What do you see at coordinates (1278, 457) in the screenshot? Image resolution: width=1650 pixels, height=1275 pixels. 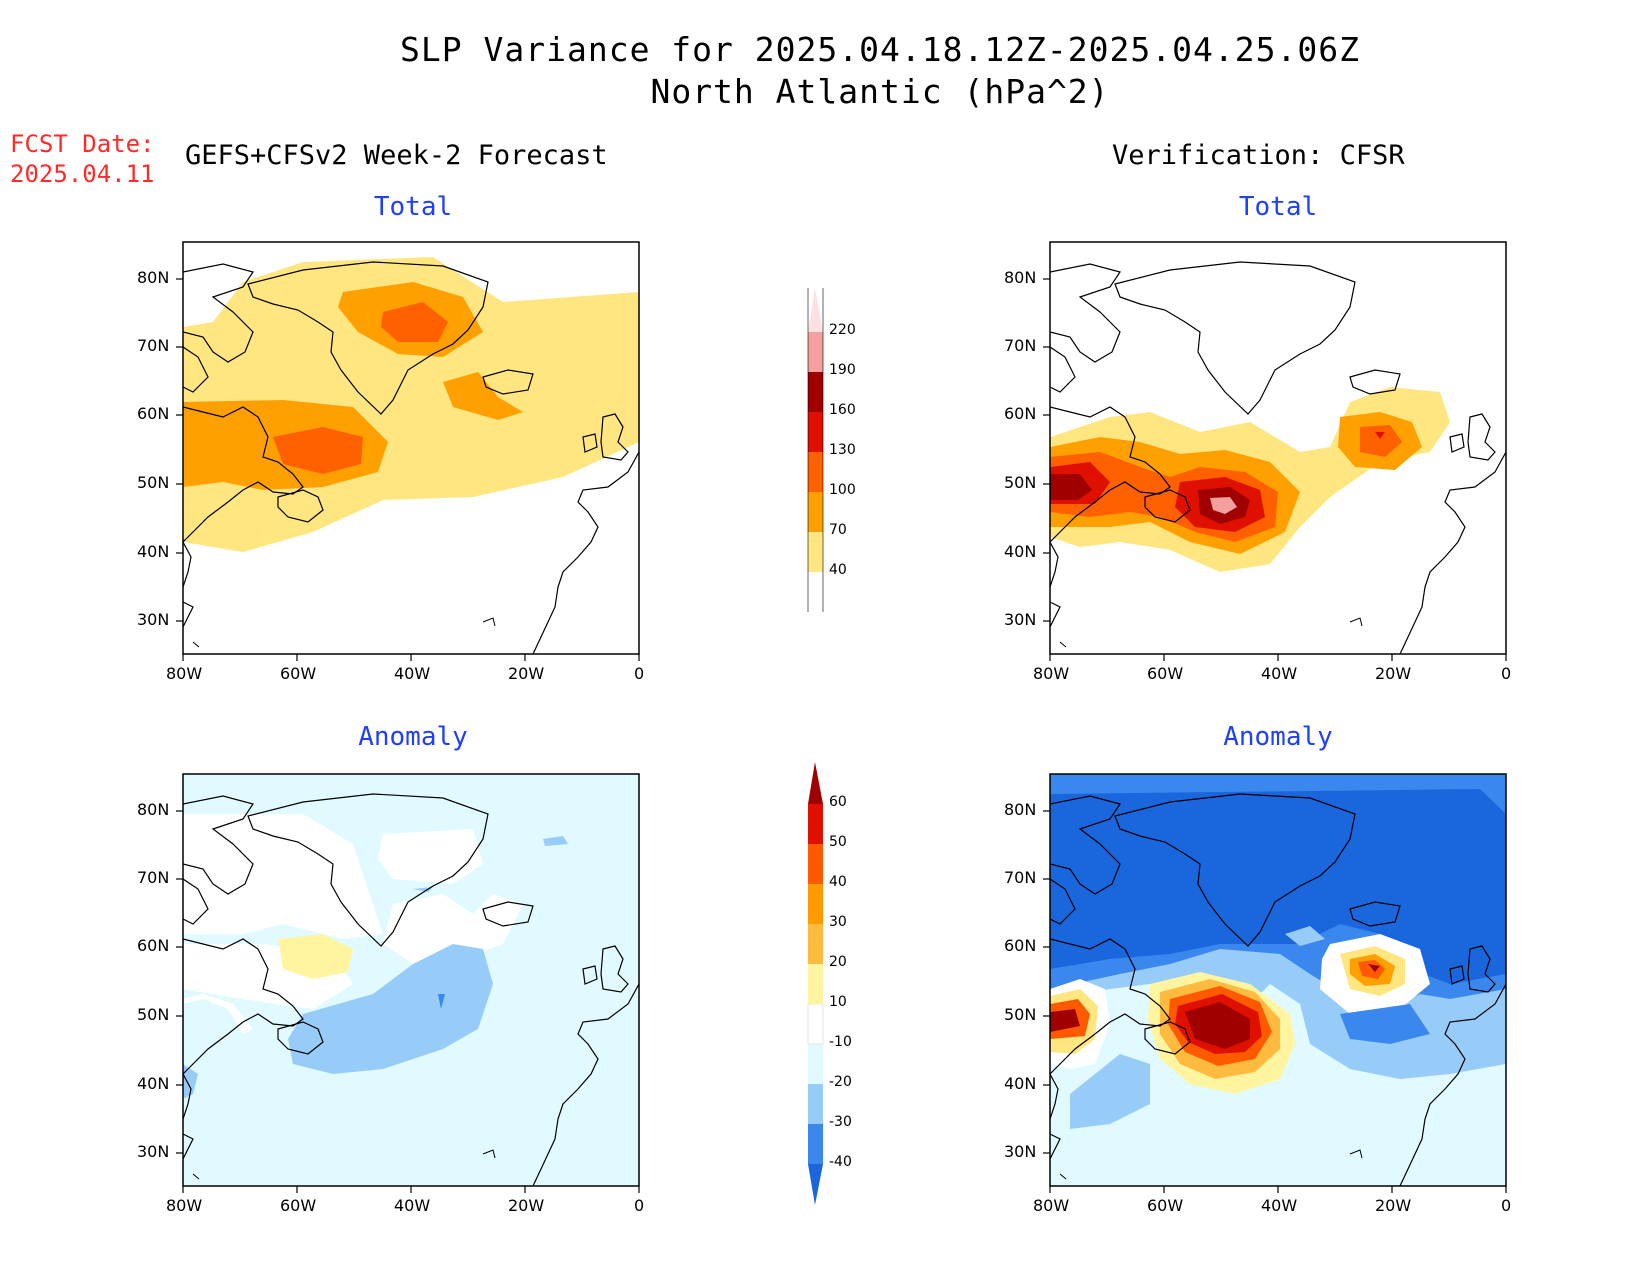 I see `verification-total-map` at bounding box center [1278, 457].